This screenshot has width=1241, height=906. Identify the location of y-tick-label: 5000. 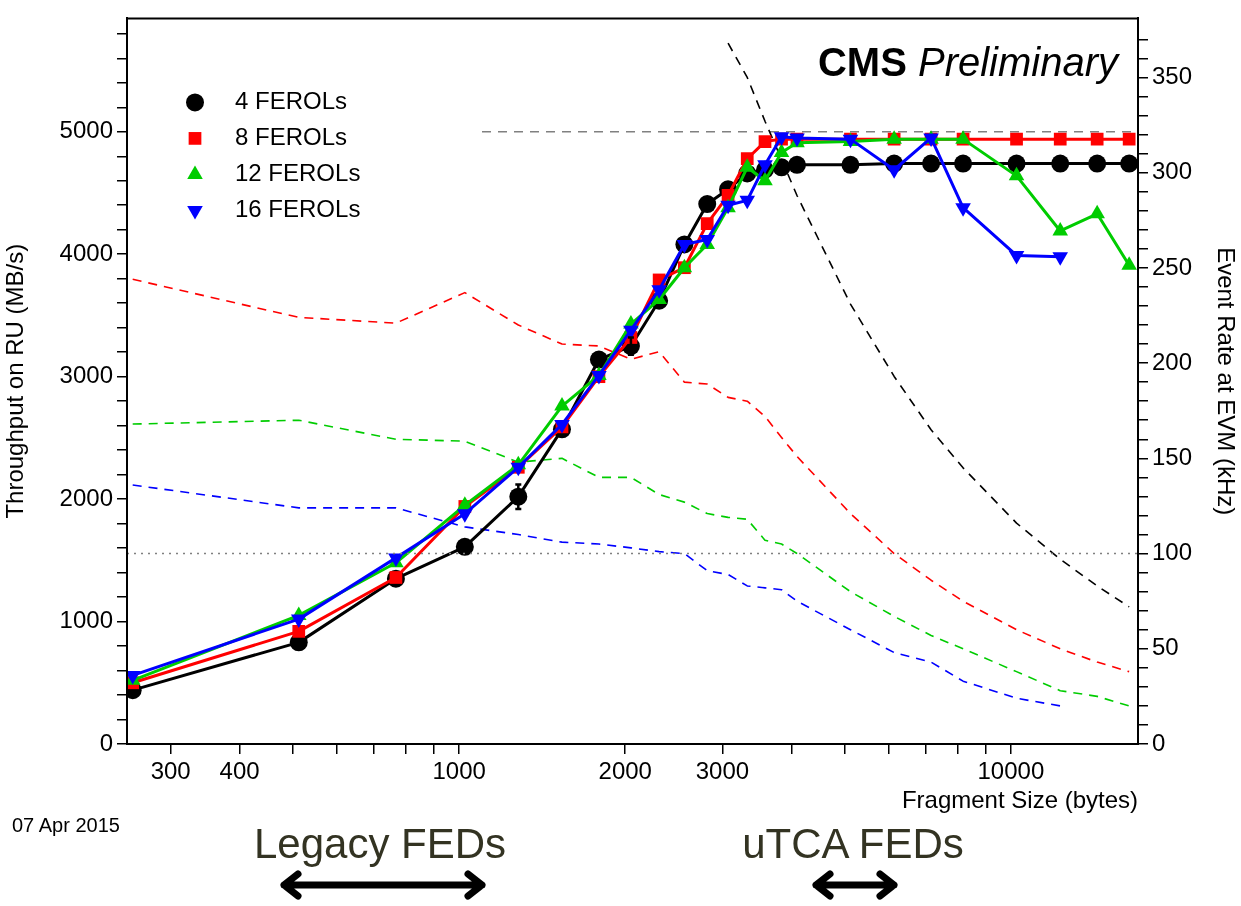
(86, 130).